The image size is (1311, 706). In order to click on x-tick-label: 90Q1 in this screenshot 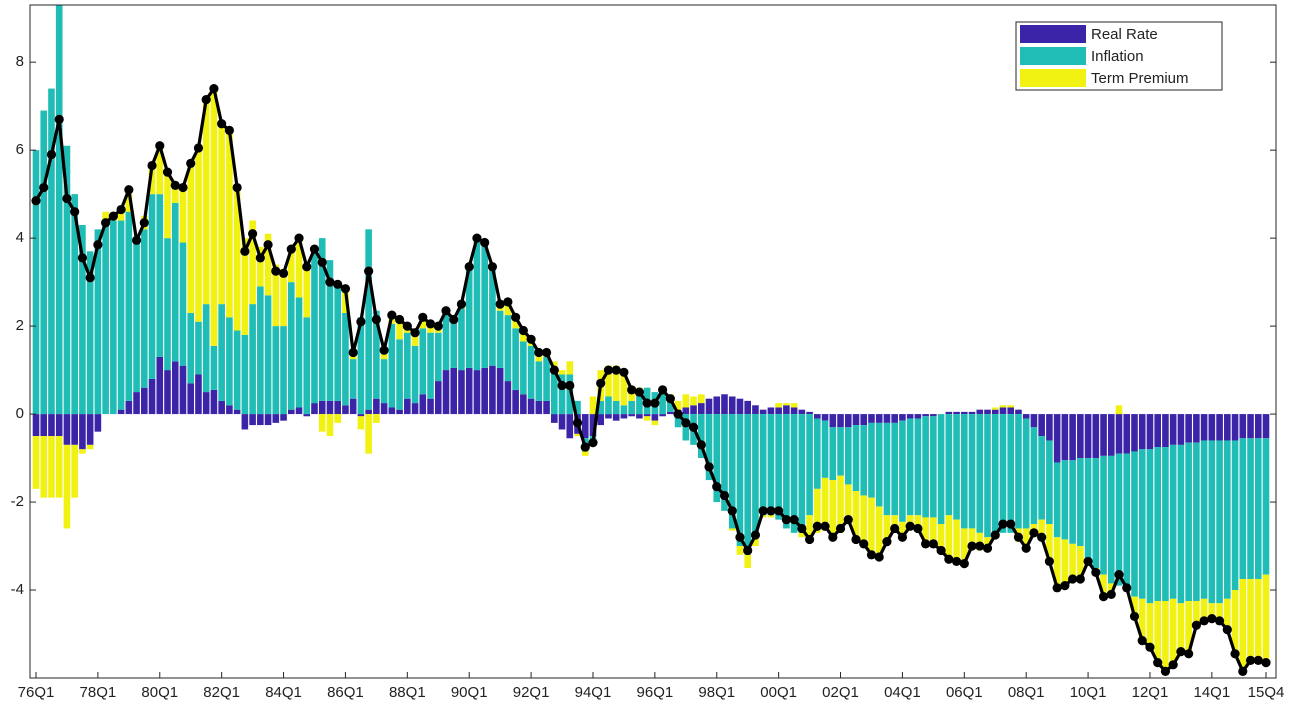, I will do `click(469, 692)`.